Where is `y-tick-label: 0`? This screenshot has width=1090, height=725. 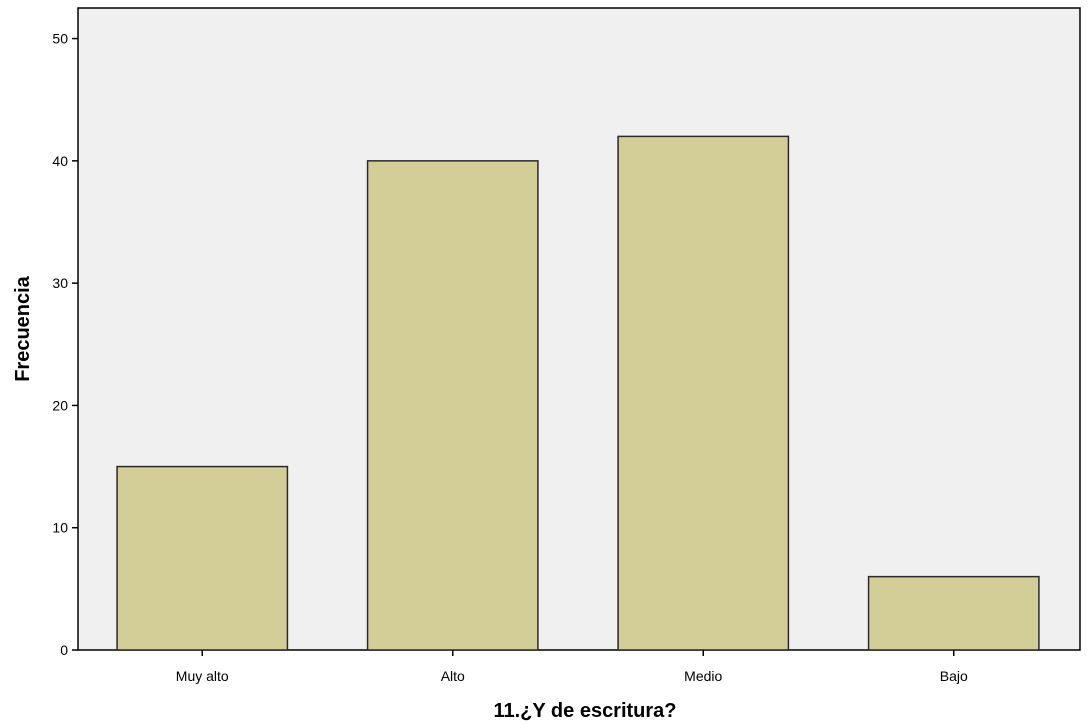 y-tick-label: 0 is located at coordinates (64, 650).